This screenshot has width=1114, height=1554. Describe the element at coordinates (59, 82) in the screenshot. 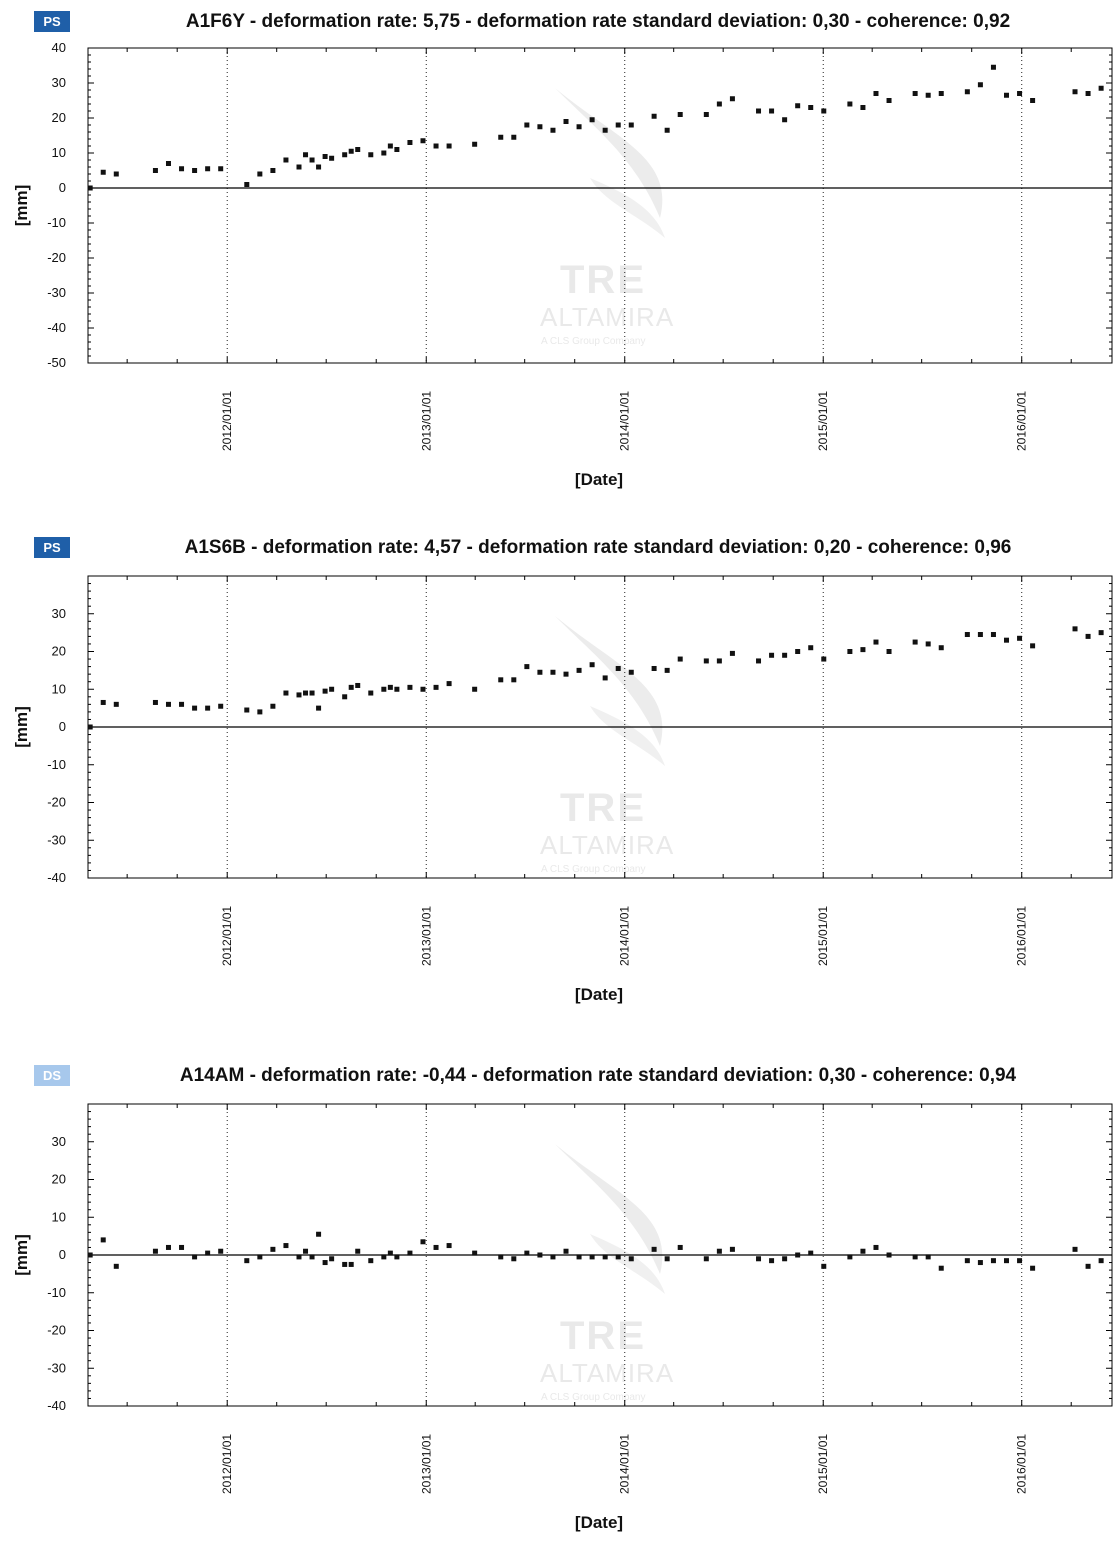

I see `y-tick-label: 30` at that location.